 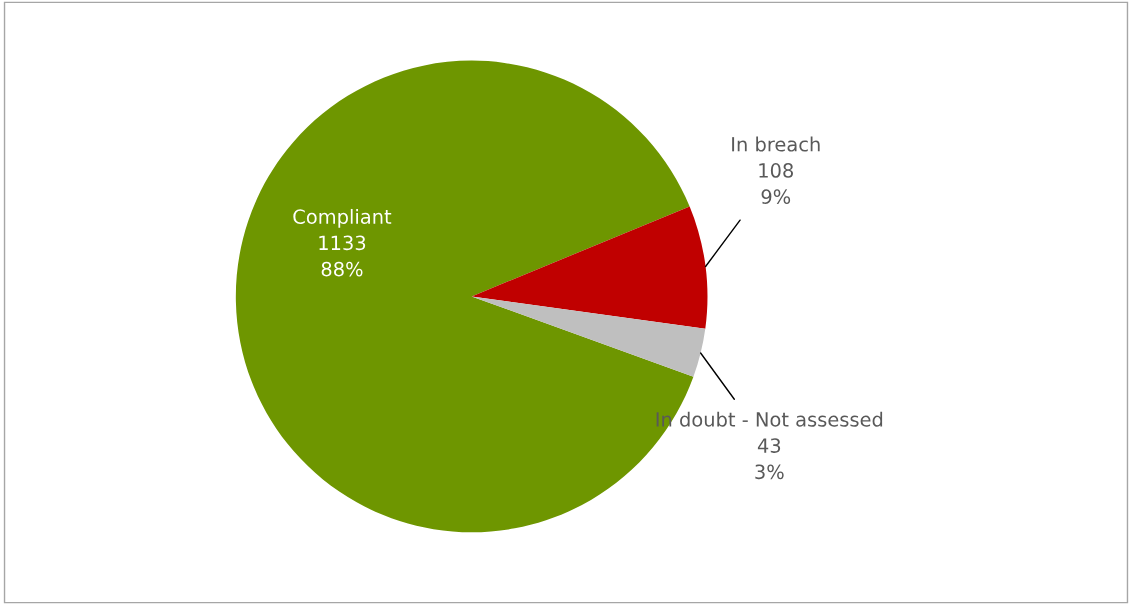 What do you see at coordinates (776, 184) in the screenshot?
I see `data-label: 108 9%` at bounding box center [776, 184].